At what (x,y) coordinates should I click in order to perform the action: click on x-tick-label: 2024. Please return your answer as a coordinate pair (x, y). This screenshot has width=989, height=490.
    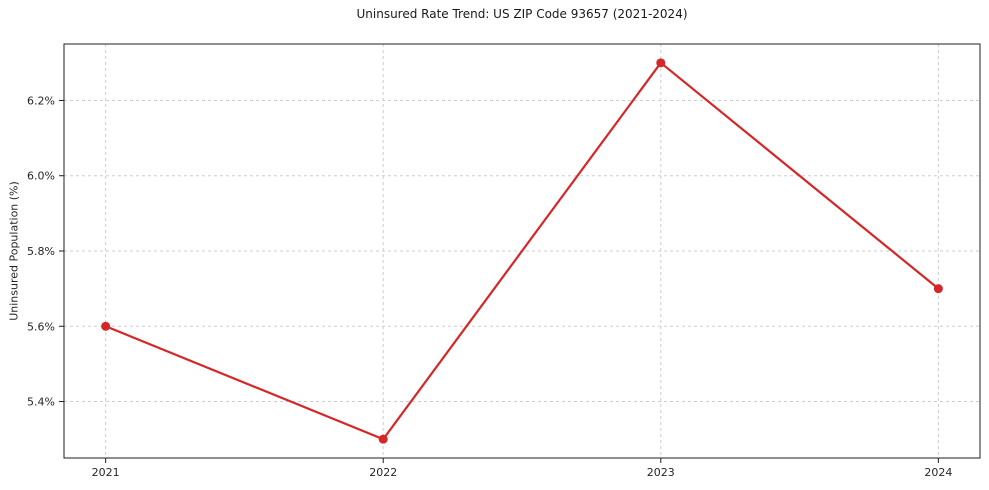
    Looking at the image, I should click on (938, 472).